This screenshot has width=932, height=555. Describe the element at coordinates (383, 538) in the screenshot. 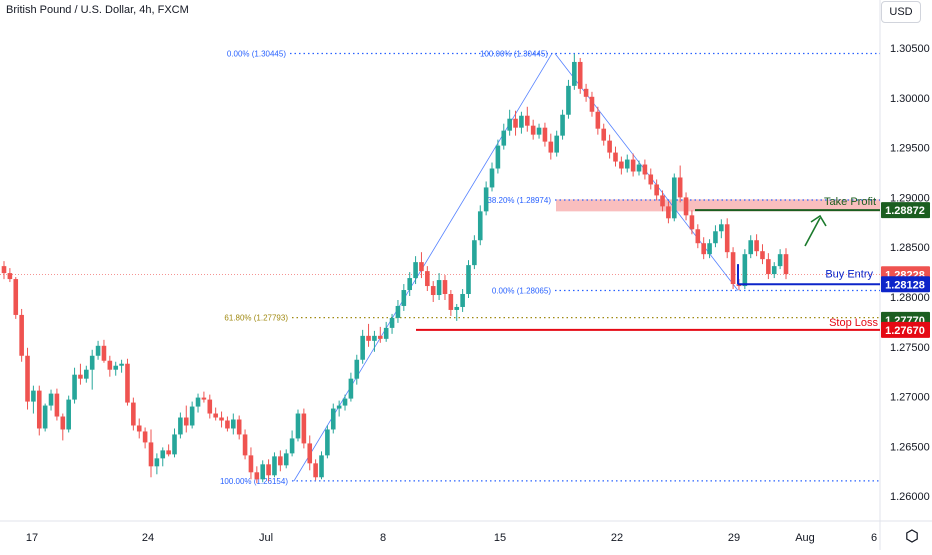

I see `x-tick-label: 8` at that location.